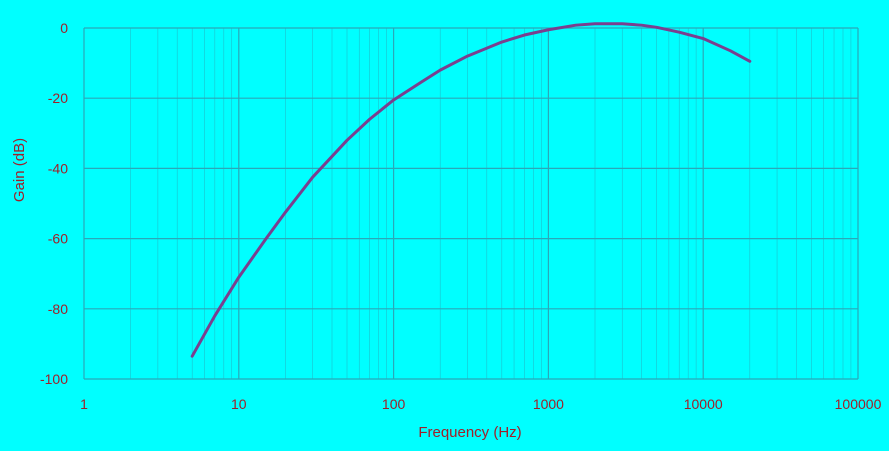  What do you see at coordinates (58, 168) in the screenshot?
I see `y-tick-label: -40` at bounding box center [58, 168].